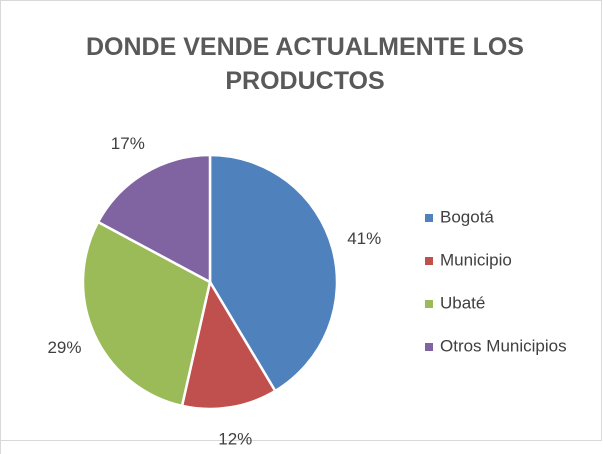 This screenshot has width=603, height=454. What do you see at coordinates (128, 143) in the screenshot?
I see `data-label: 17%` at bounding box center [128, 143].